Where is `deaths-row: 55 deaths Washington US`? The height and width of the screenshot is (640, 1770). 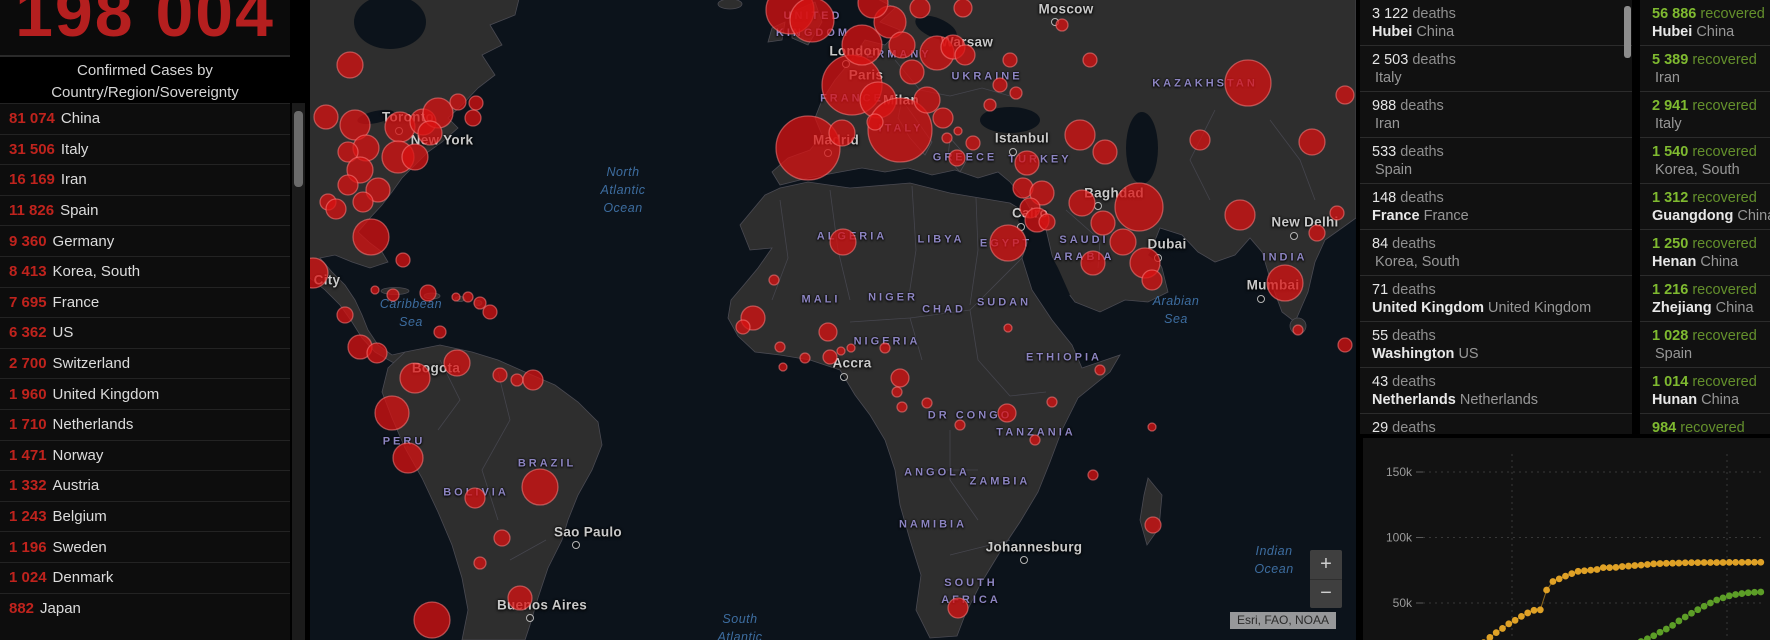
deaths-row: 55 deaths Washington US is located at coordinates (1496, 345).